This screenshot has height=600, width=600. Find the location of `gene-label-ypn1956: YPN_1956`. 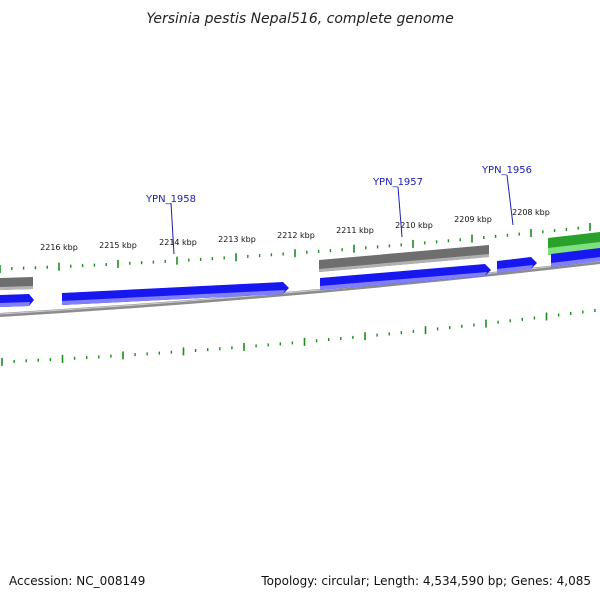

gene-label-ypn1956: YPN_1956 is located at coordinates (506, 170).